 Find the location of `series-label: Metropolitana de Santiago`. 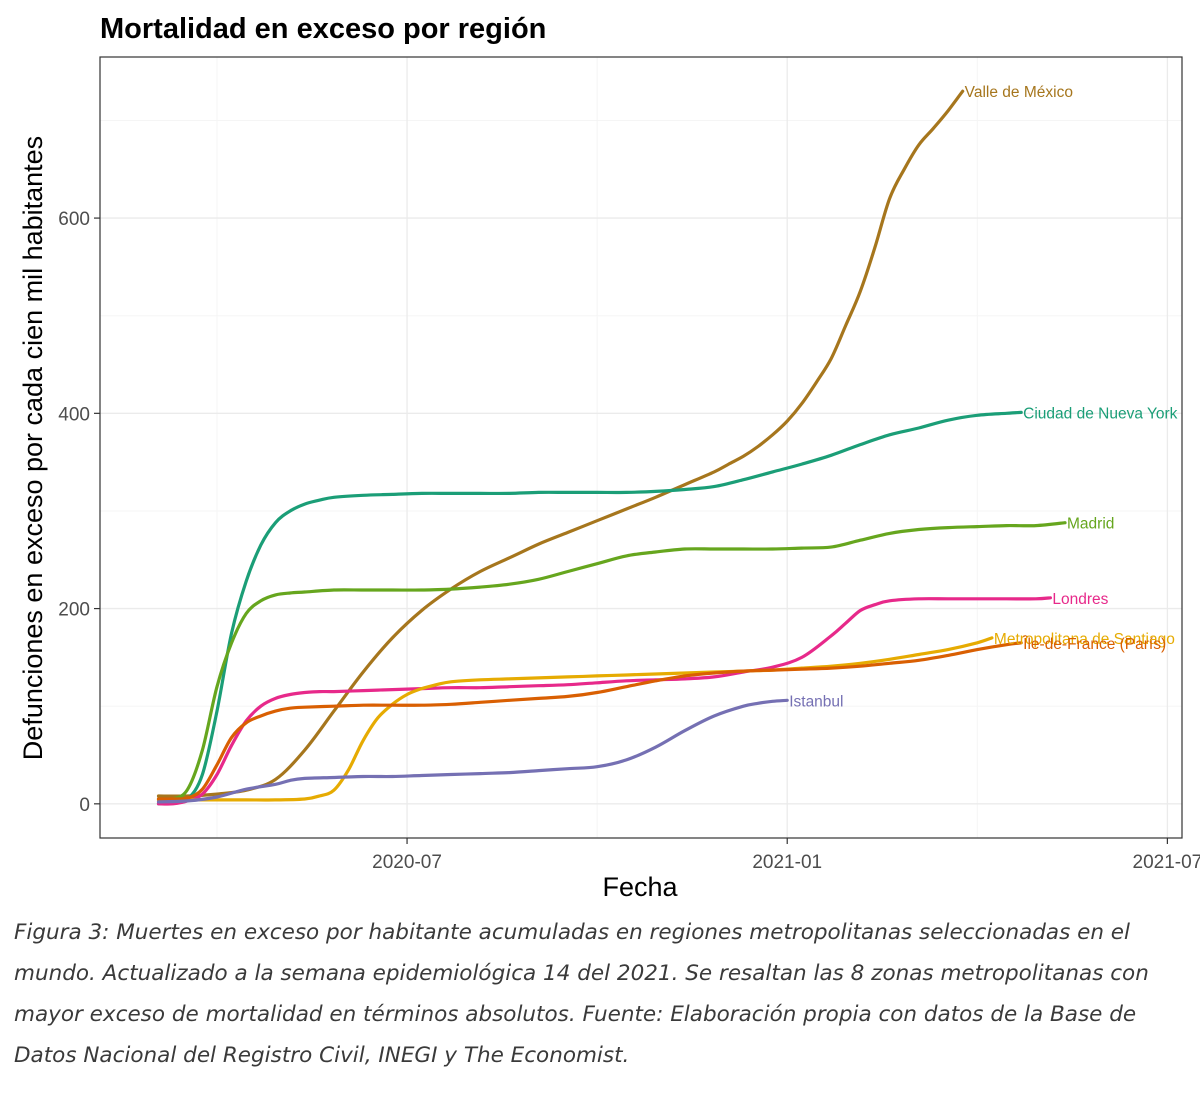

series-label: Metropolitana de Santiago is located at coordinates (1084, 639).